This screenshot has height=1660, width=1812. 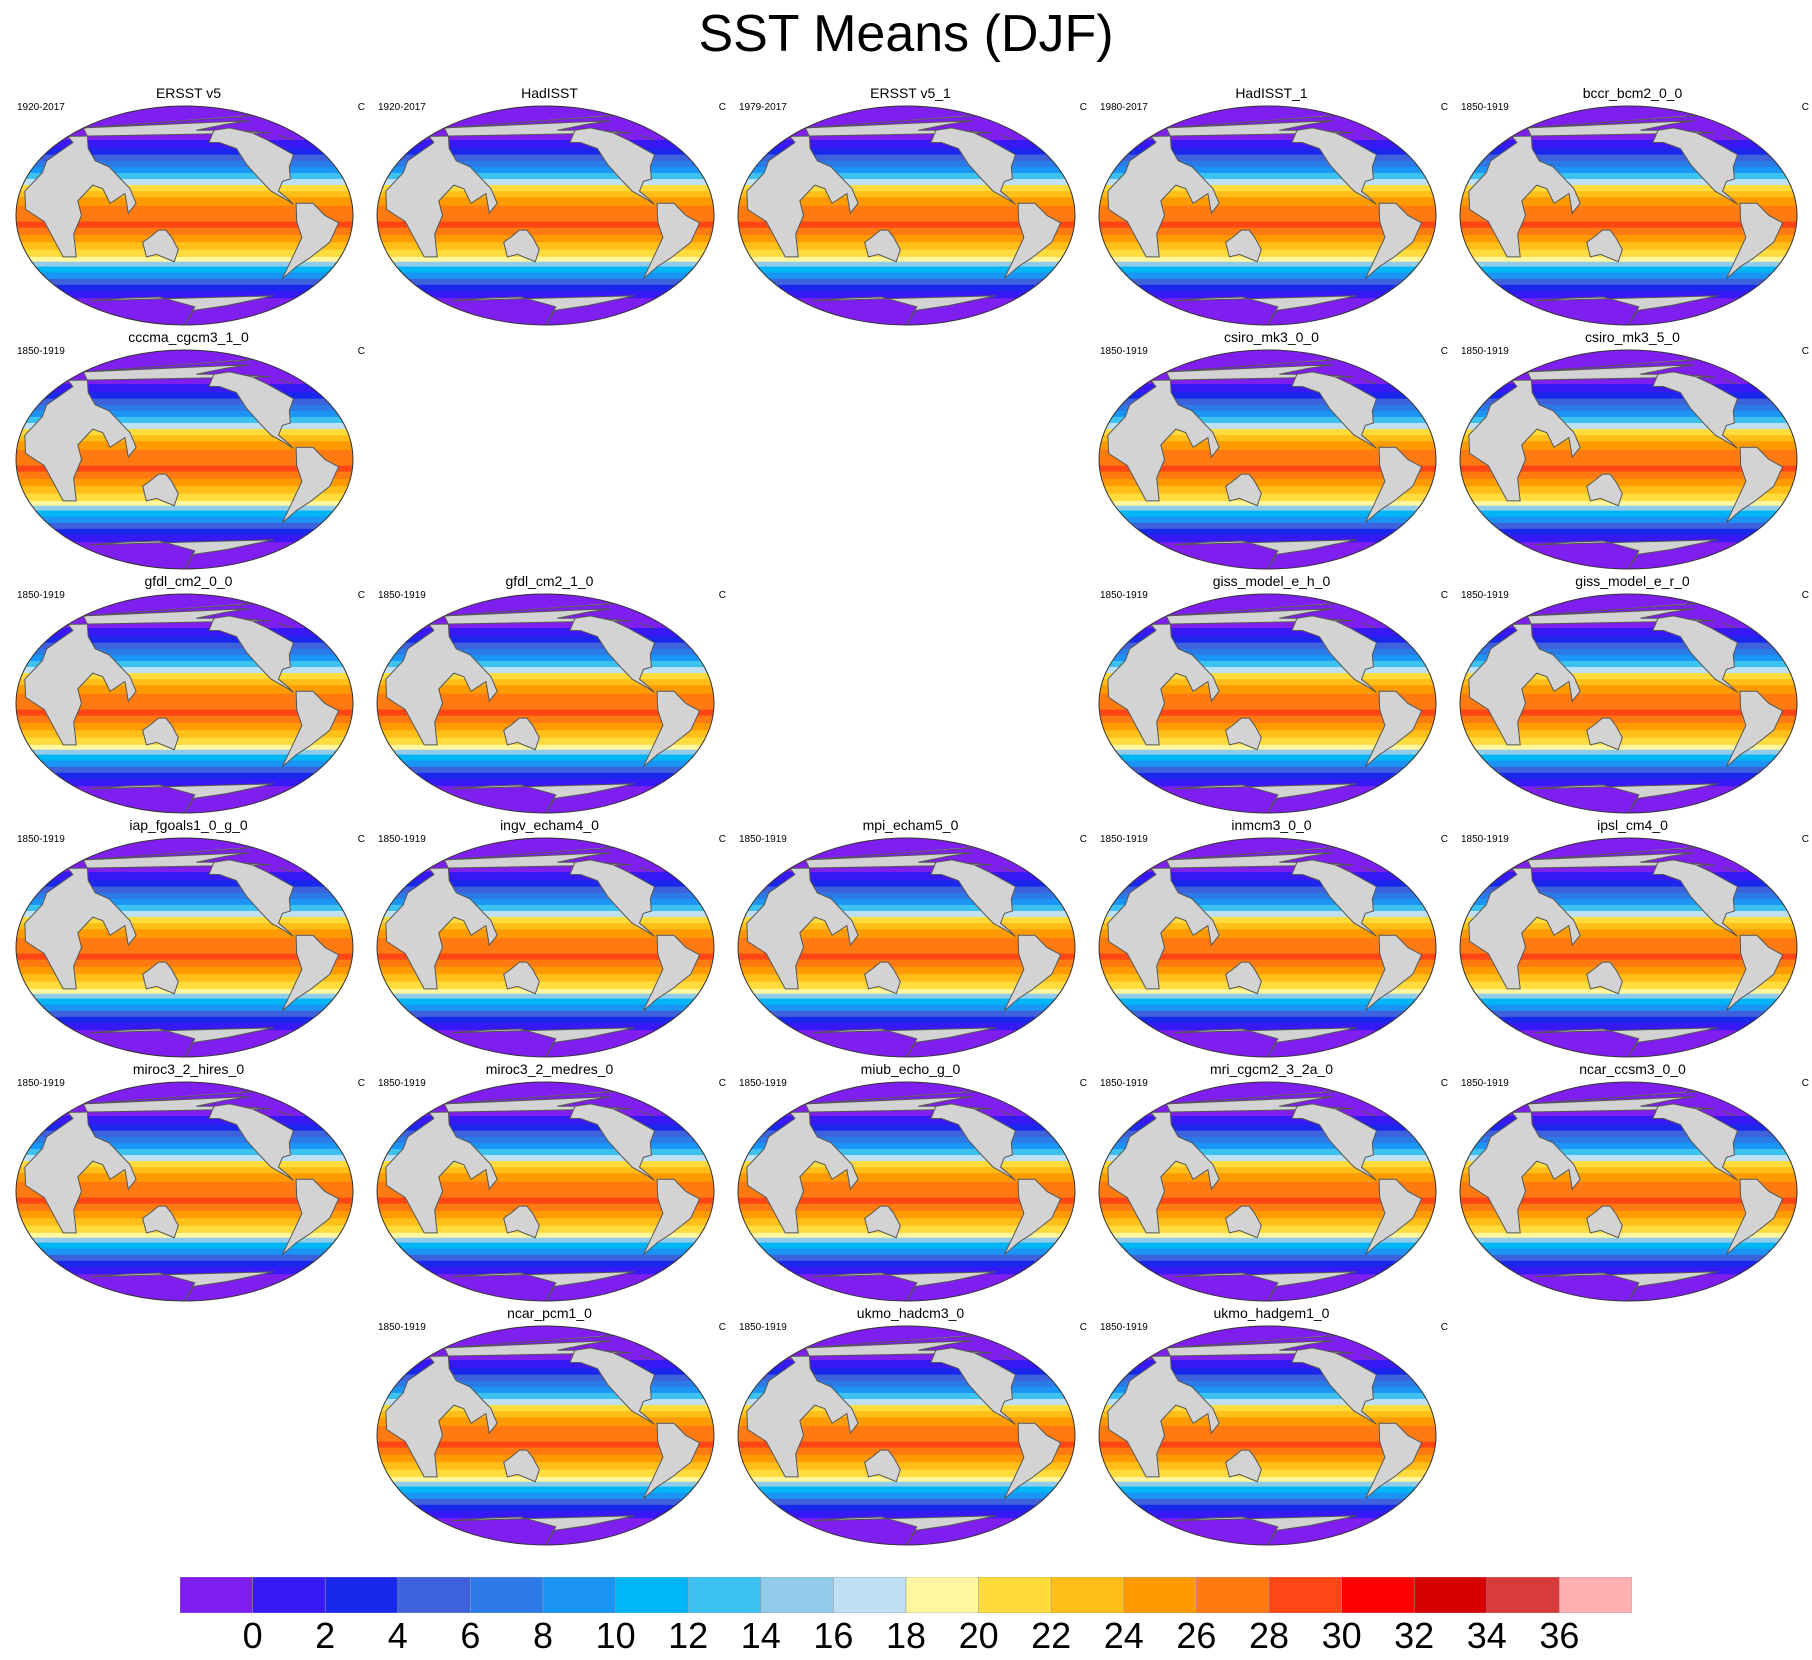 I want to click on map-panel: HadISST 1920-2017 C, so click(x=549, y=206).